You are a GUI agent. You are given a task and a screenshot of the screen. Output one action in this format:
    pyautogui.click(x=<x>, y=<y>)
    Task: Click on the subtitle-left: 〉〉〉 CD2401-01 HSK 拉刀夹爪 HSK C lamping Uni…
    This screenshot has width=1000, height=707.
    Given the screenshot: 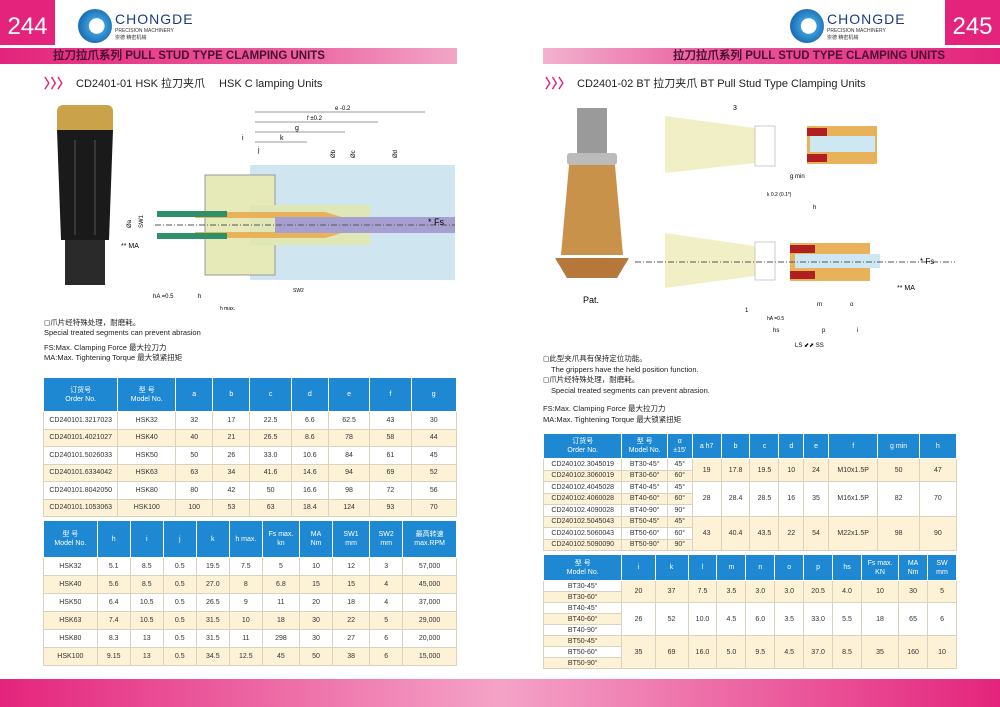 What is the action you would take?
    pyautogui.click(x=183, y=82)
    